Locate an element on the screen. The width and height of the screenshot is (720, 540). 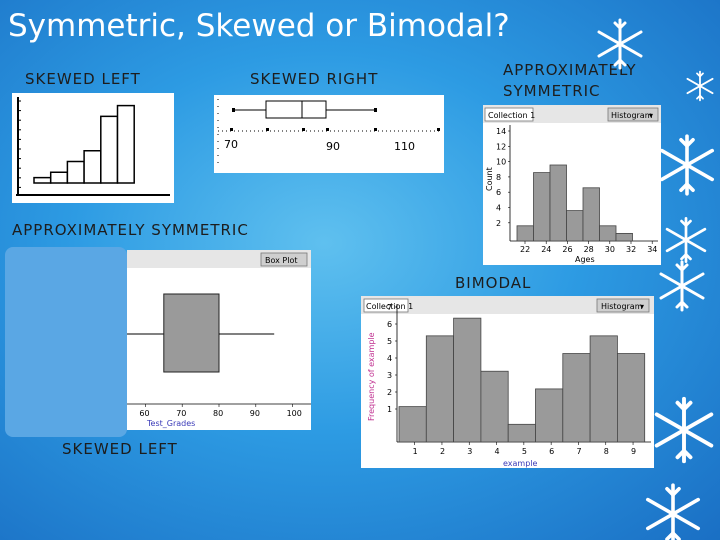
x-tick-label: 60 is located at coordinates (144, 413).